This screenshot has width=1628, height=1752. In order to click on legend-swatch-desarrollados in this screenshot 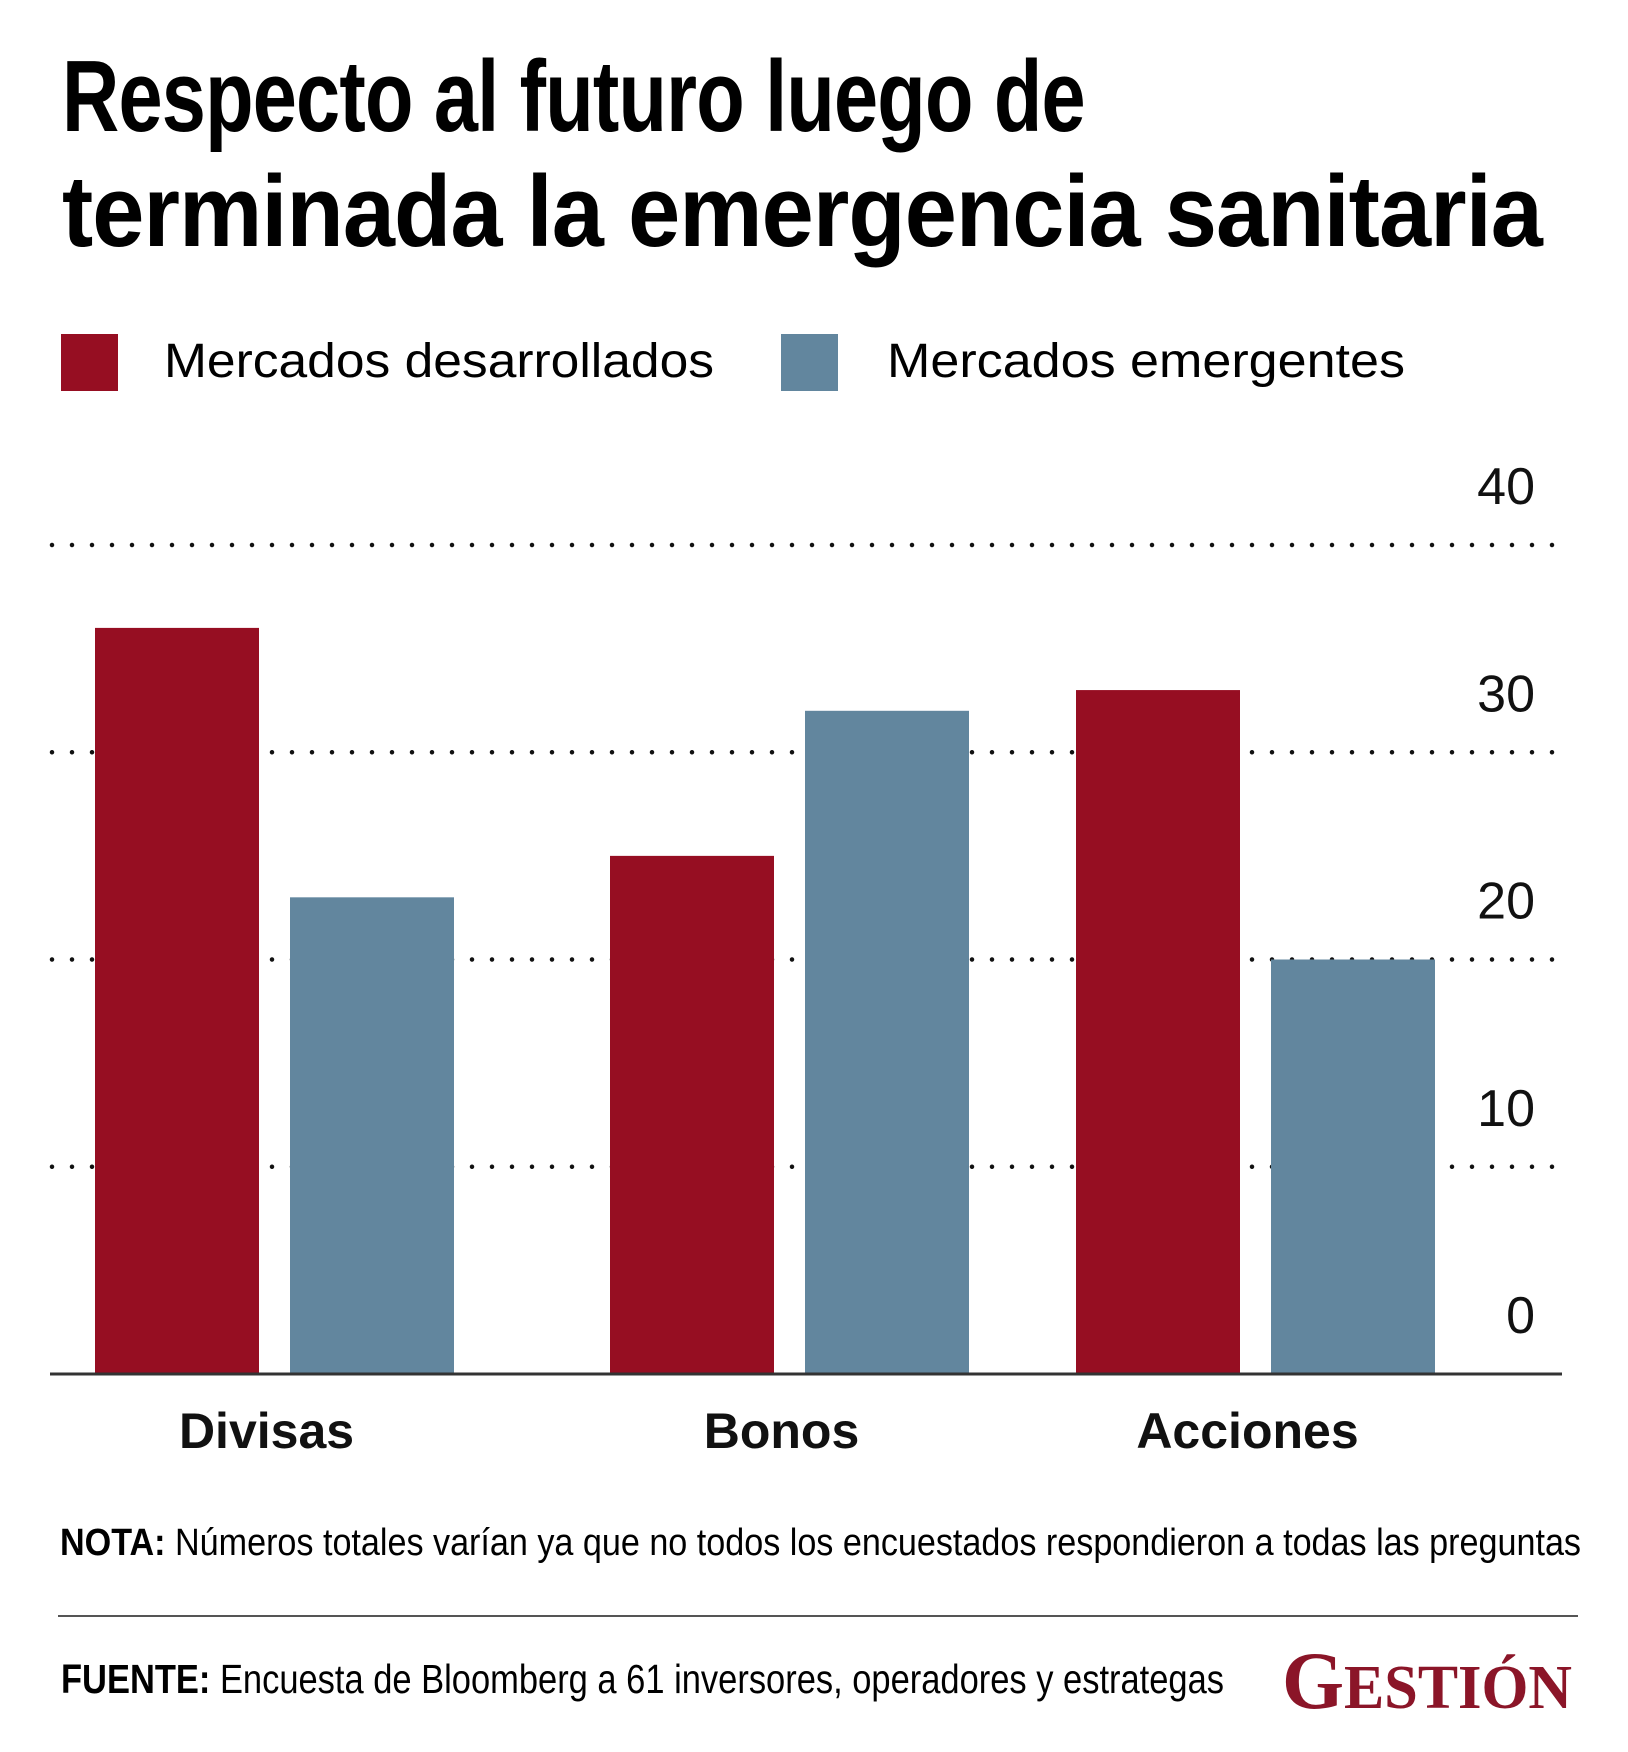, I will do `click(89, 362)`.